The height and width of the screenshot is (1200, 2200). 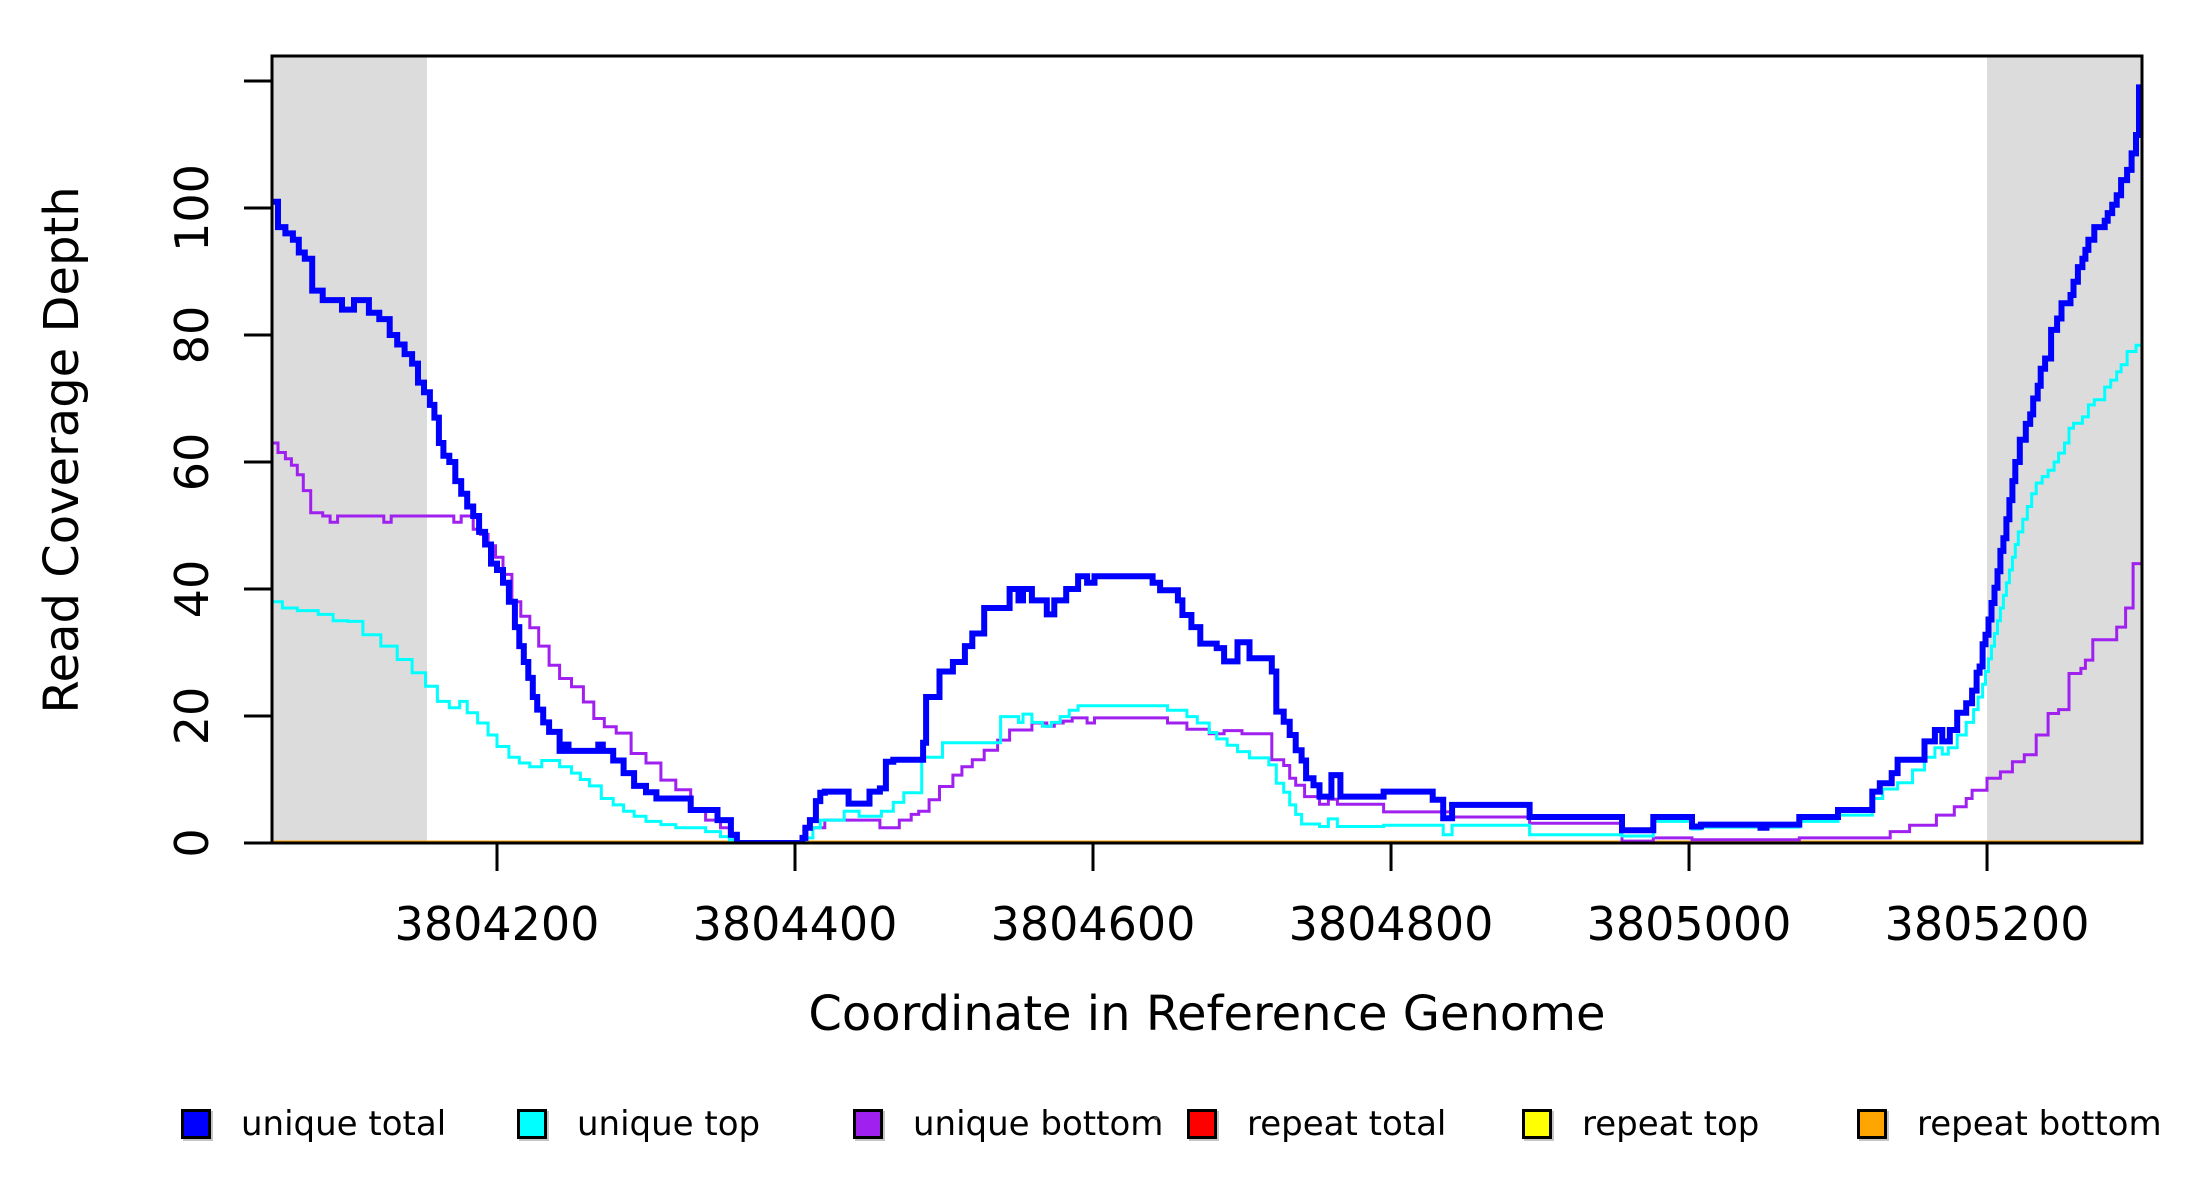 What do you see at coordinates (868, 1124) in the screenshot?
I see `legend-swatch-unique-bottom` at bounding box center [868, 1124].